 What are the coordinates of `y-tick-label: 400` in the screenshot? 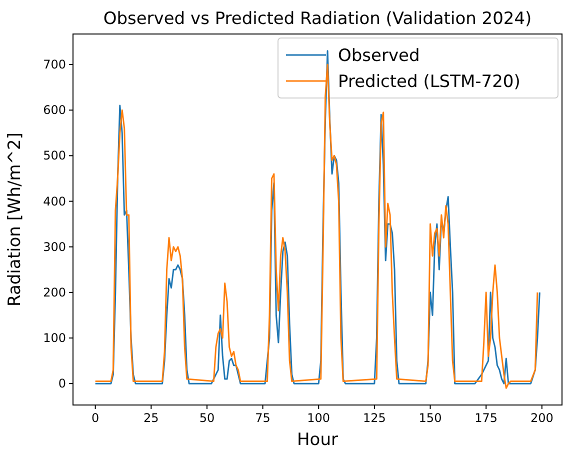 It's located at (54, 201).